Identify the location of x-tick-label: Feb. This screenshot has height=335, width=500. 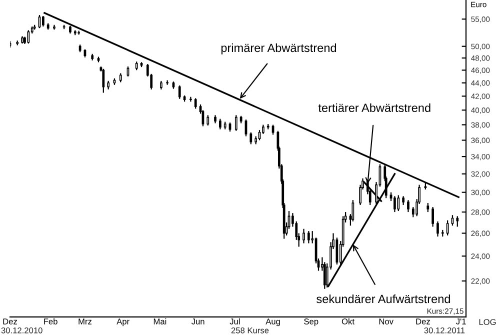
(51, 321).